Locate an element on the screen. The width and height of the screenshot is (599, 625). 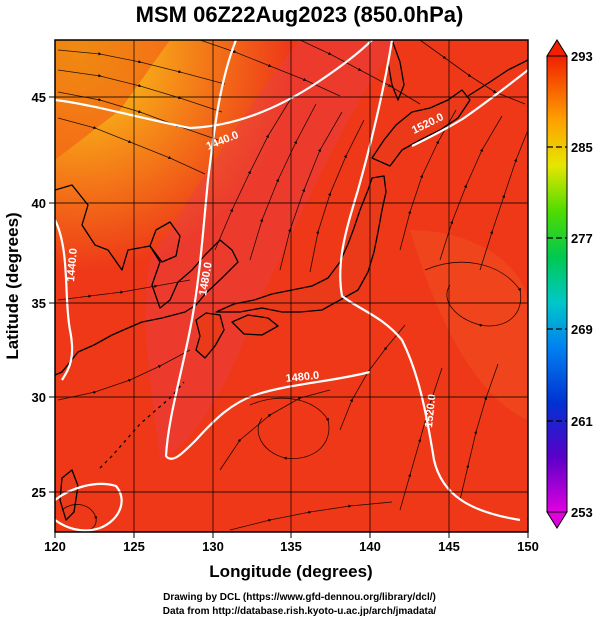
x-tick-label: 135 is located at coordinates (291, 546).